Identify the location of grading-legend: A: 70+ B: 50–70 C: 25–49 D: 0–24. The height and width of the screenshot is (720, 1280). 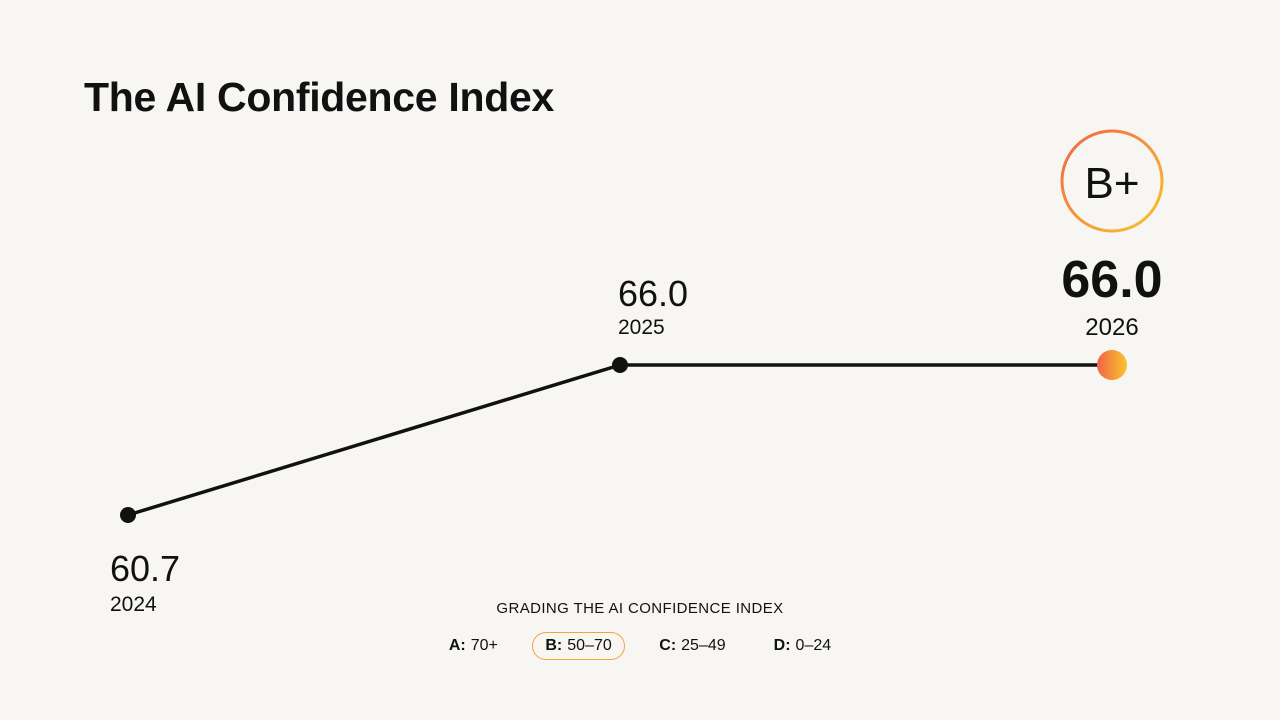
(640, 646).